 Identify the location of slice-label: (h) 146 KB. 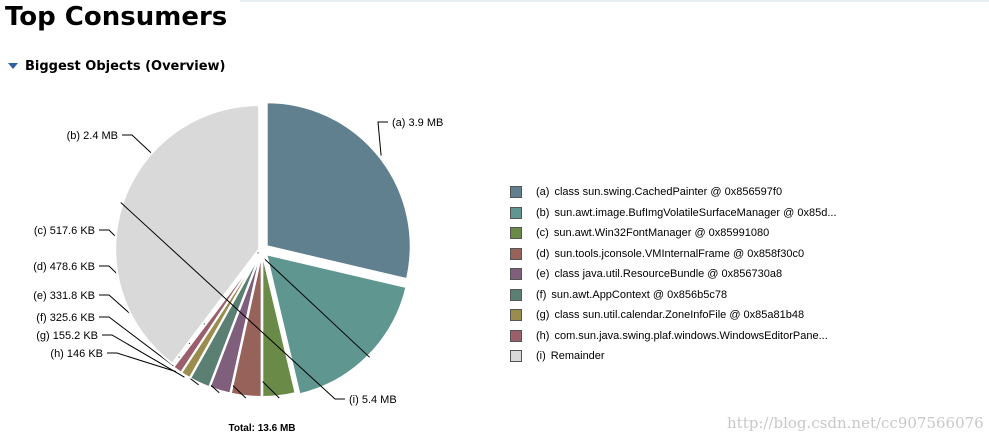
(76, 354).